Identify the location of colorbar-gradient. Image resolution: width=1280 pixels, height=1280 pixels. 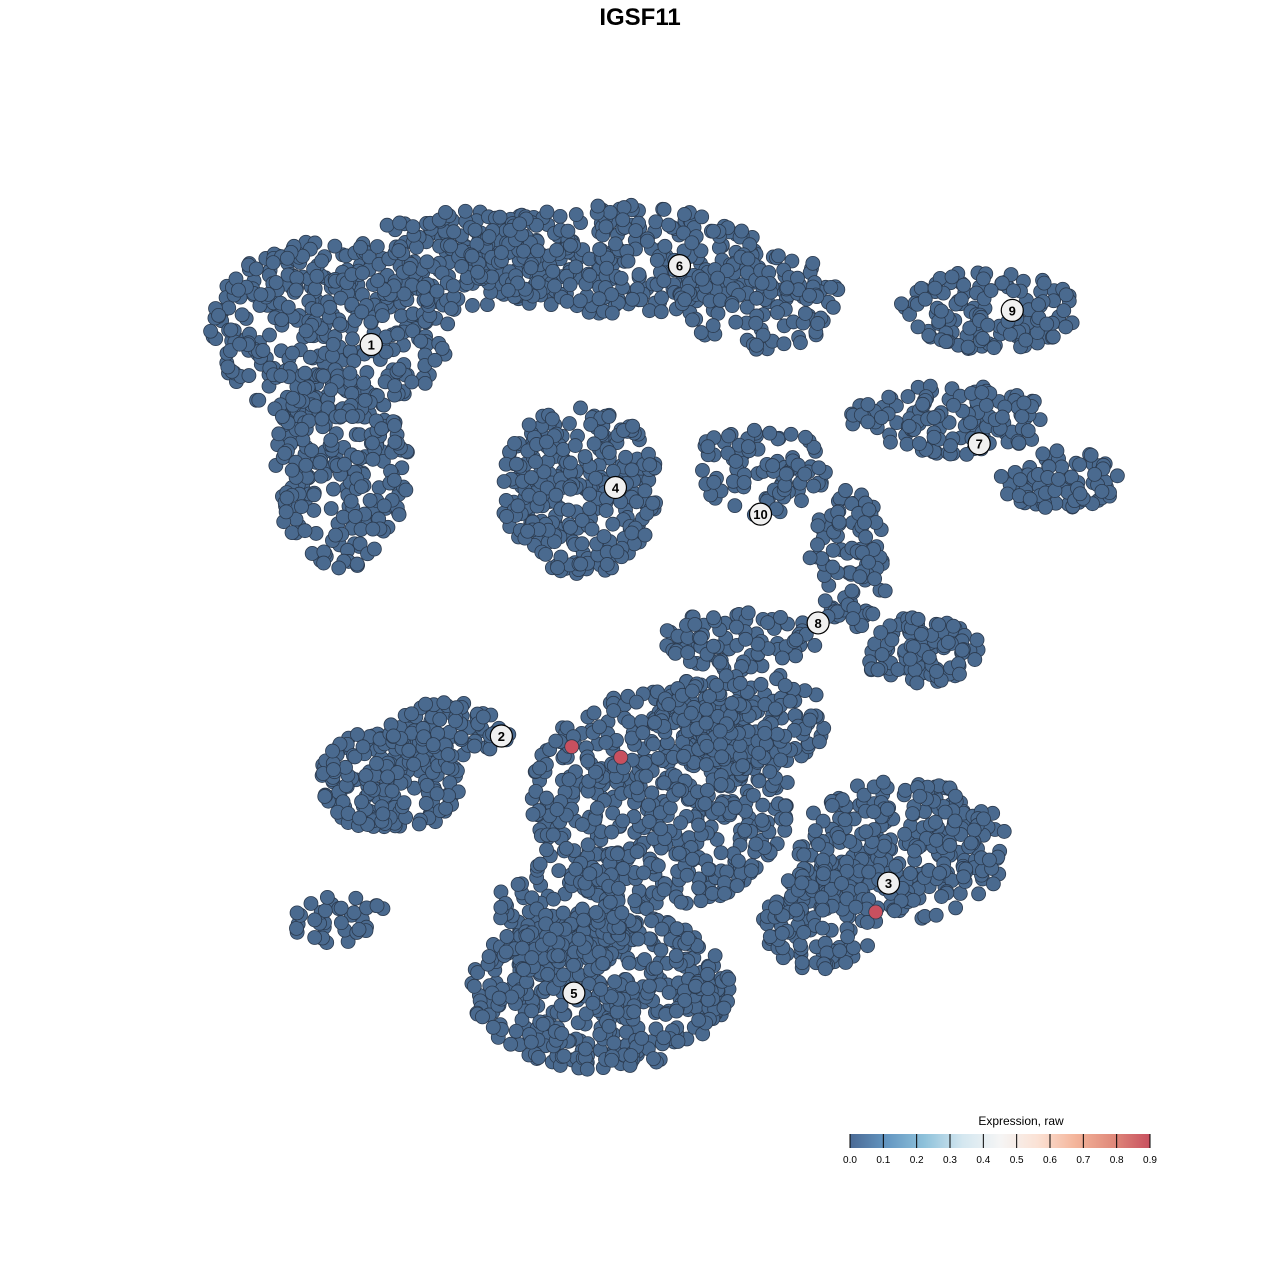
(1000, 1141).